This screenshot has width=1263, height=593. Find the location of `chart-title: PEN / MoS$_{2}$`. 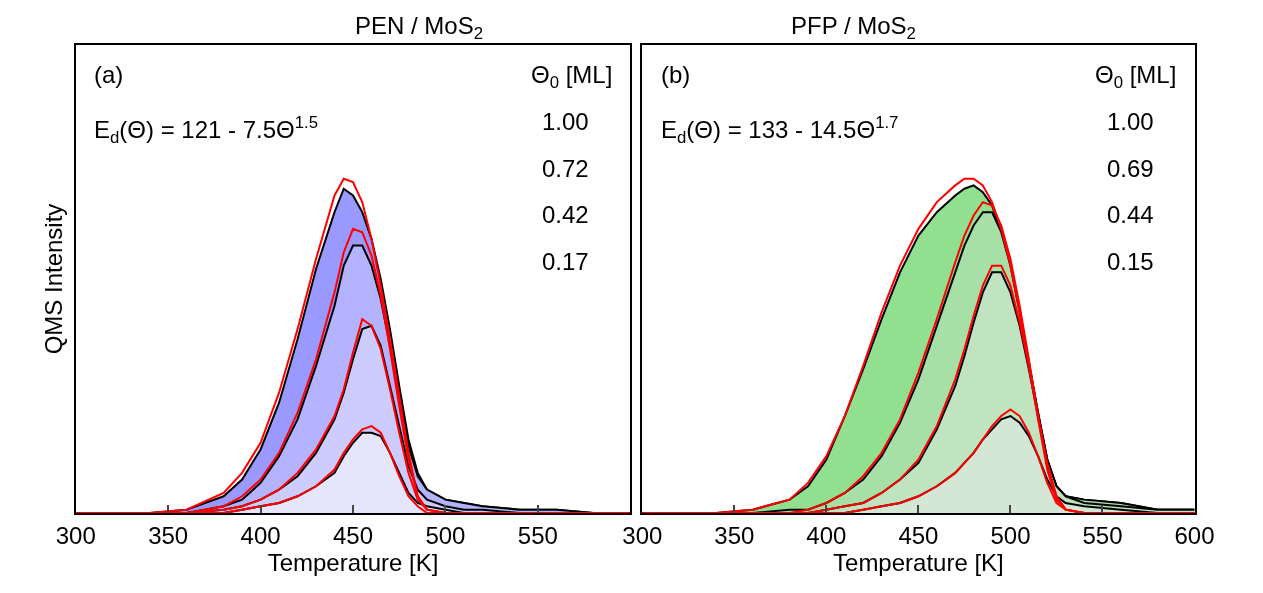

chart-title: PEN / MoS$_{2}$ is located at coordinates (419, 28).